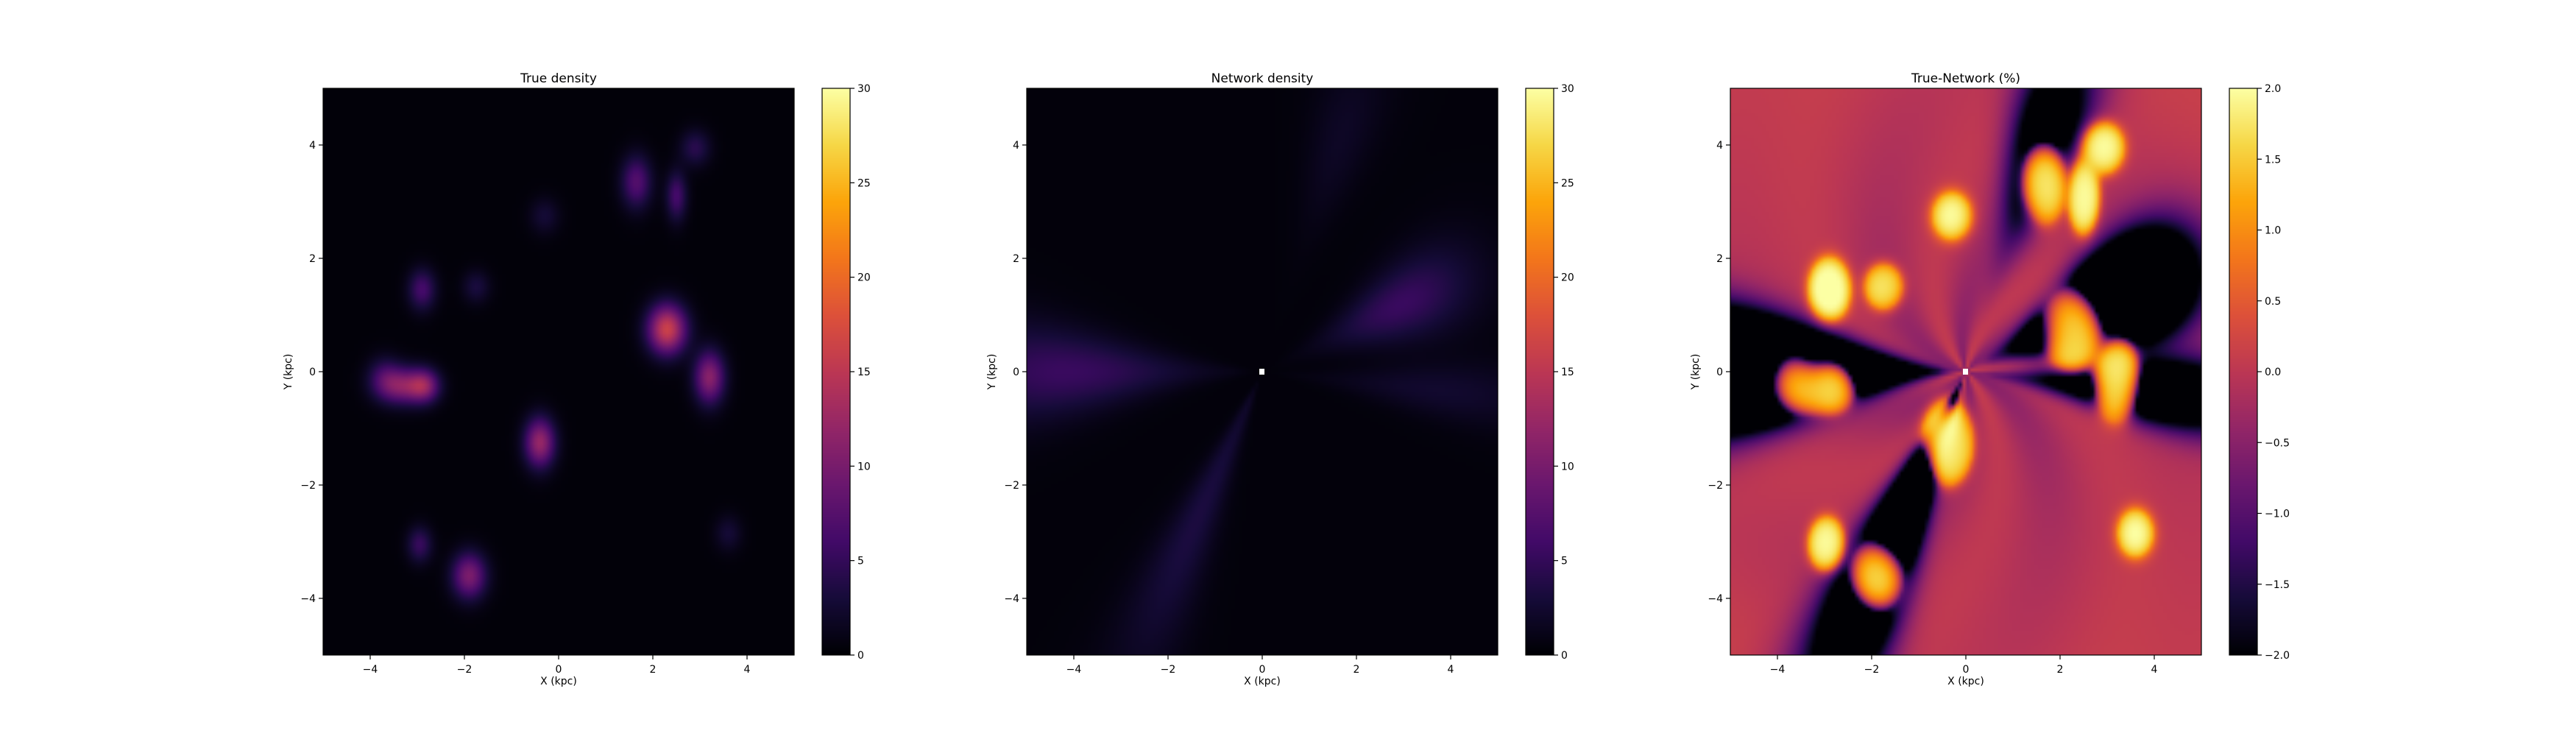  What do you see at coordinates (558, 371) in the screenshot?
I see `heatmap-true-density` at bounding box center [558, 371].